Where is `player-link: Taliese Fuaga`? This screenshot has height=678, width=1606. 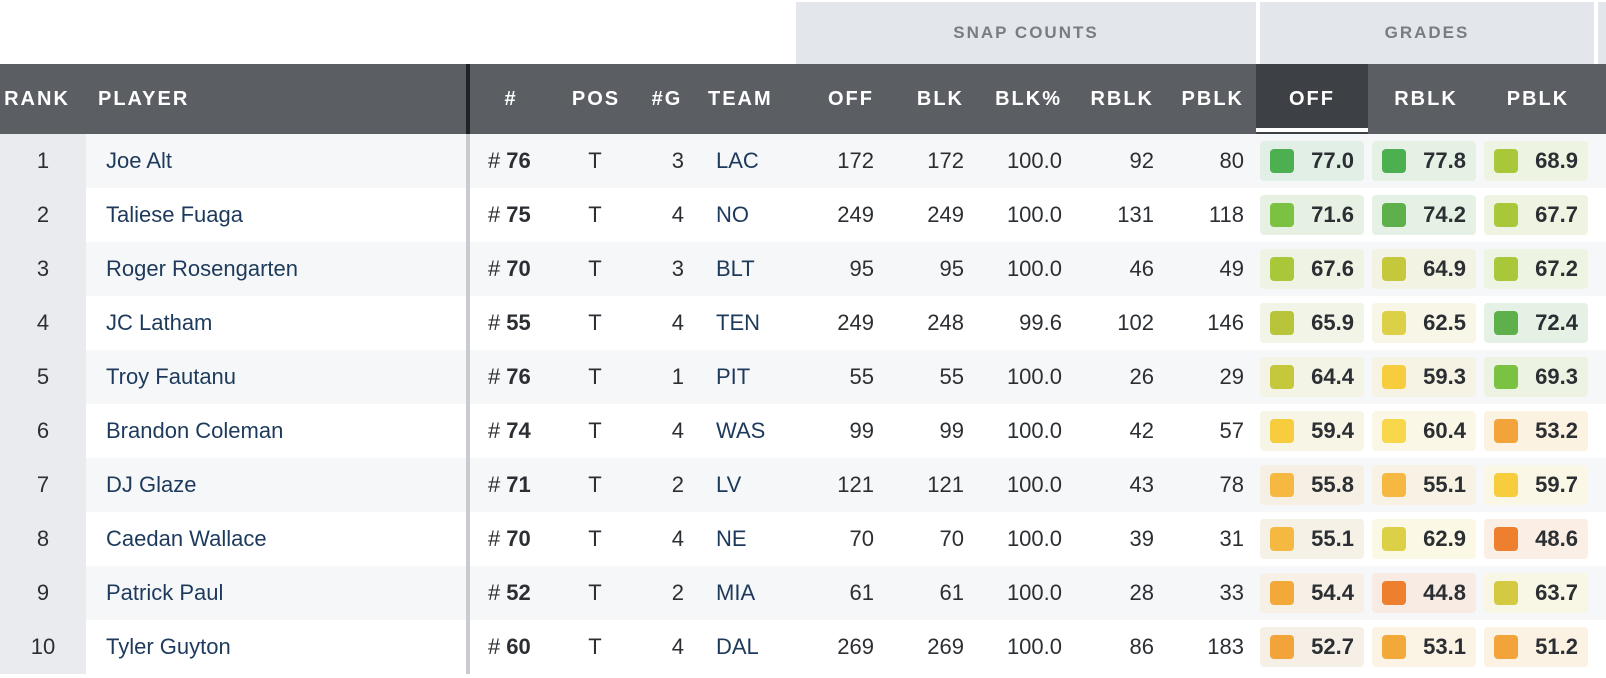 player-link: Taliese Fuaga is located at coordinates (174, 214).